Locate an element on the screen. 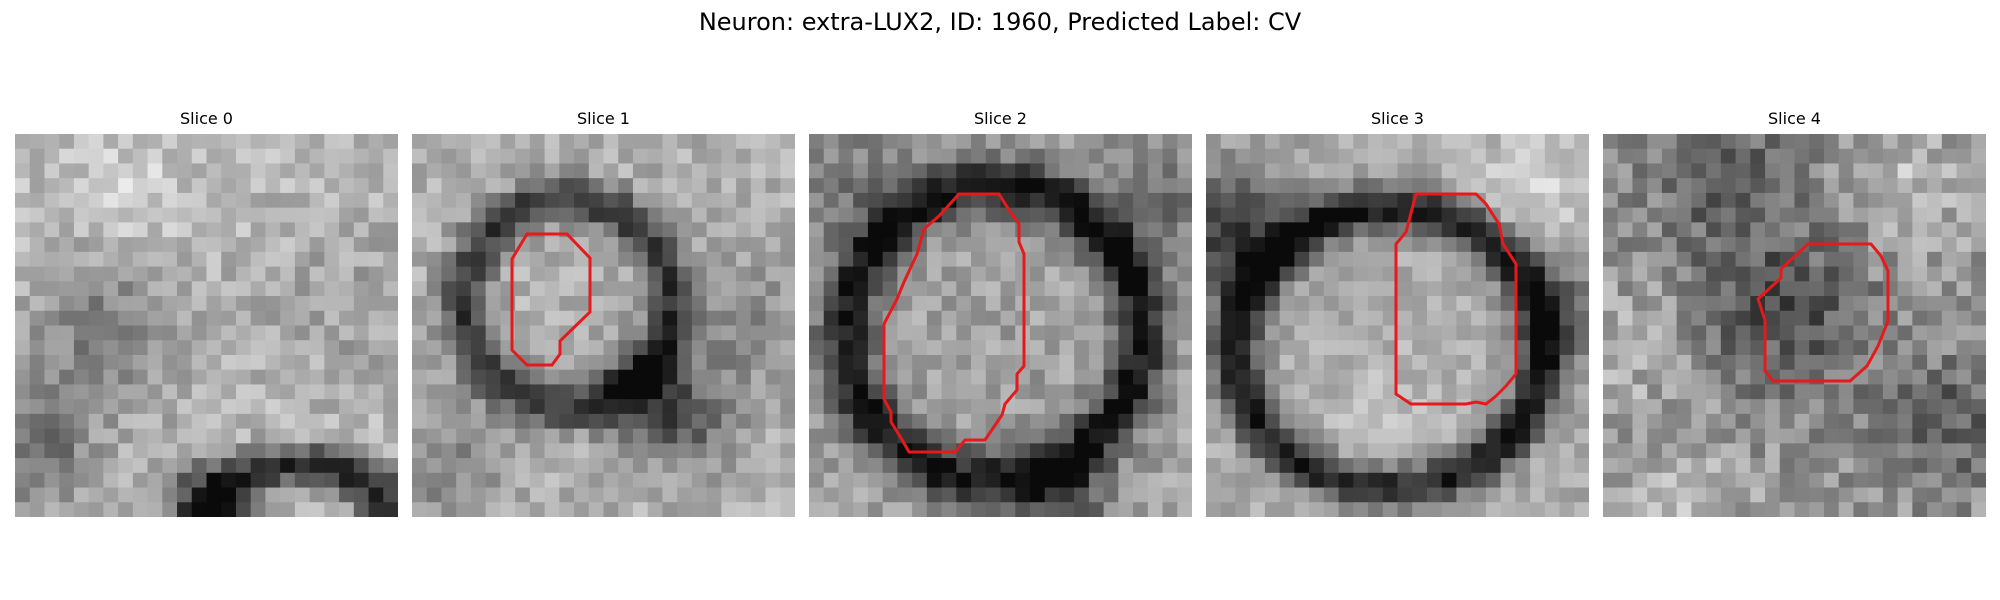 Image resolution: width=2000 pixels, height=600 pixels. slice-2-micrograph is located at coordinates (1000, 325).